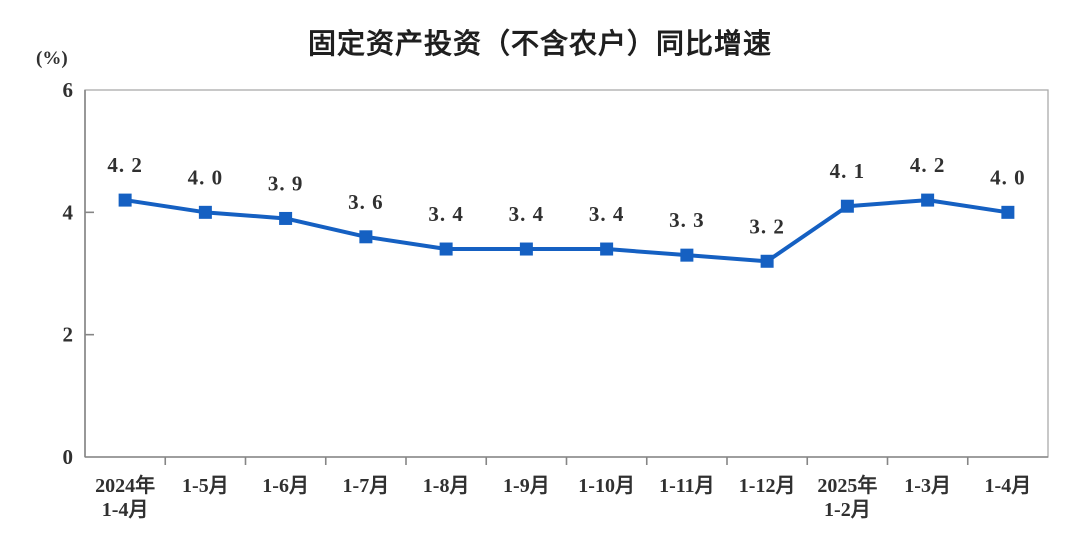  What do you see at coordinates (687, 486) in the screenshot?
I see `x-category-label: 1-11月` at bounding box center [687, 486].